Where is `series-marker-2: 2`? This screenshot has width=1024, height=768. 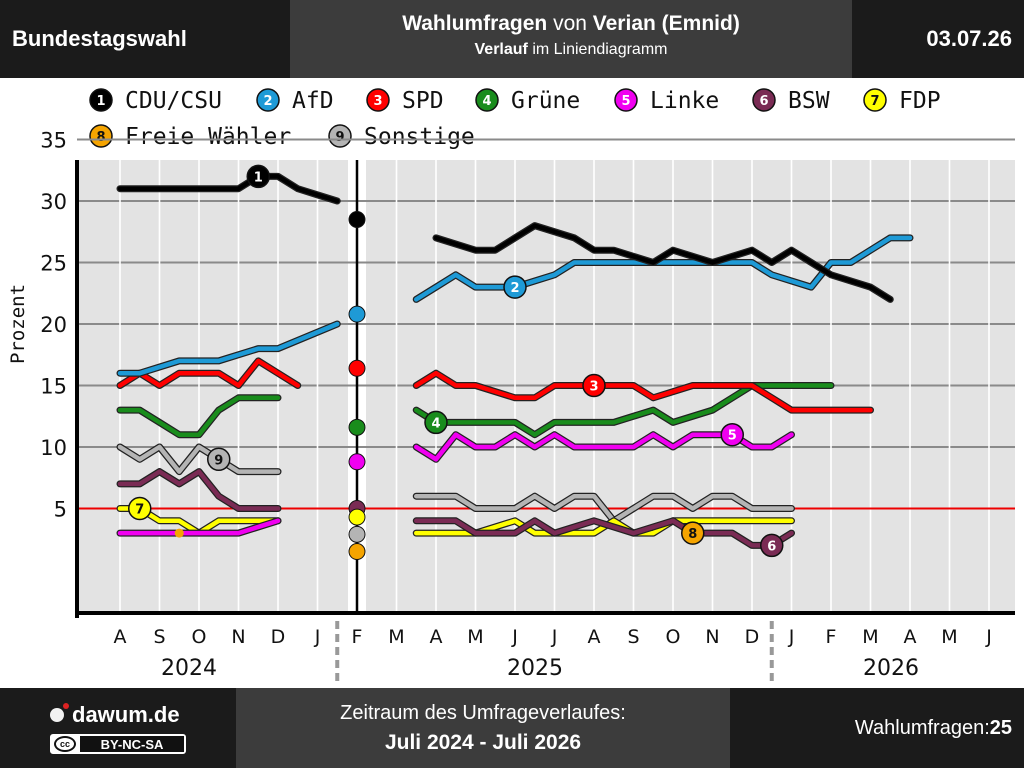
series-marker-2: 2 is located at coordinates (515, 287).